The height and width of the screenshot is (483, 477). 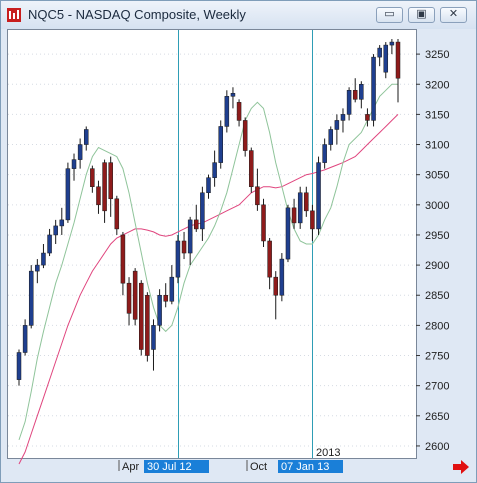 I want to click on close-icon: ✕, so click(x=453, y=13).